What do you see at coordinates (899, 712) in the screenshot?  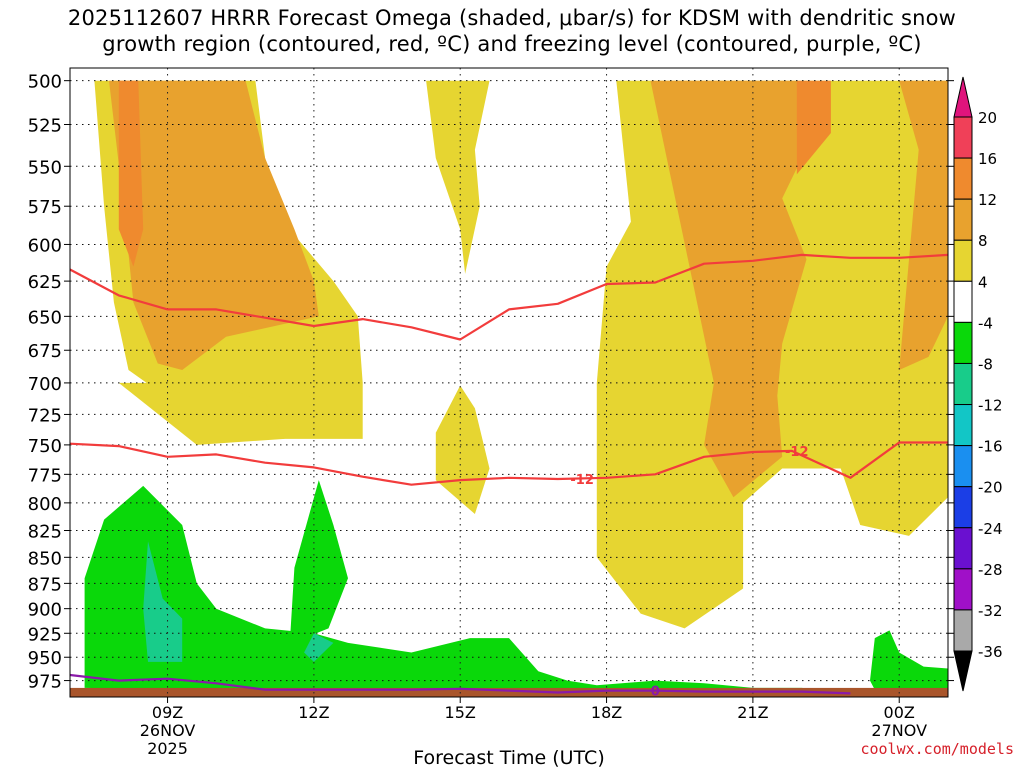 I see `x-tick-label: 00Z` at bounding box center [899, 712].